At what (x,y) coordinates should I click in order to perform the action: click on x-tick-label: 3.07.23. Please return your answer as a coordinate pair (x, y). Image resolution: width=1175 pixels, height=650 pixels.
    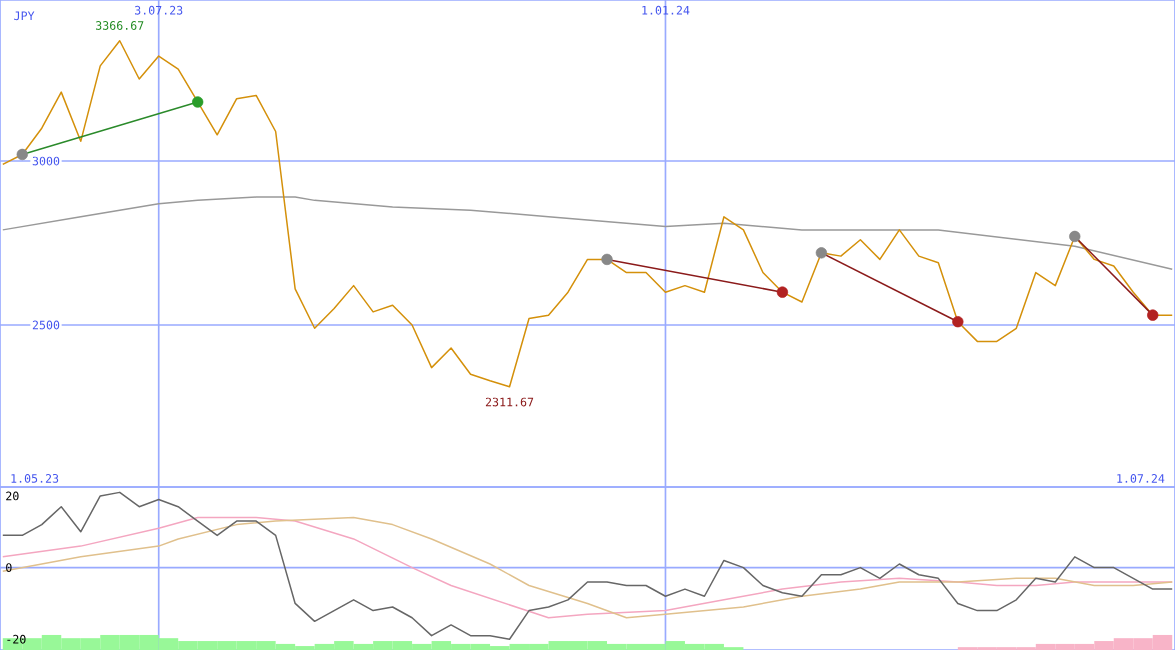
    Looking at the image, I should click on (159, 10).